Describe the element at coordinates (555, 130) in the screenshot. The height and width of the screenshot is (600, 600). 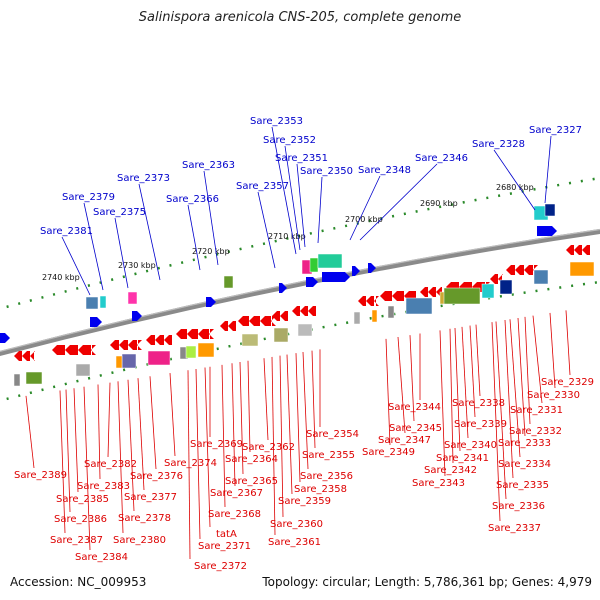
I see `upper-gene-label: Sare_2327` at that location.